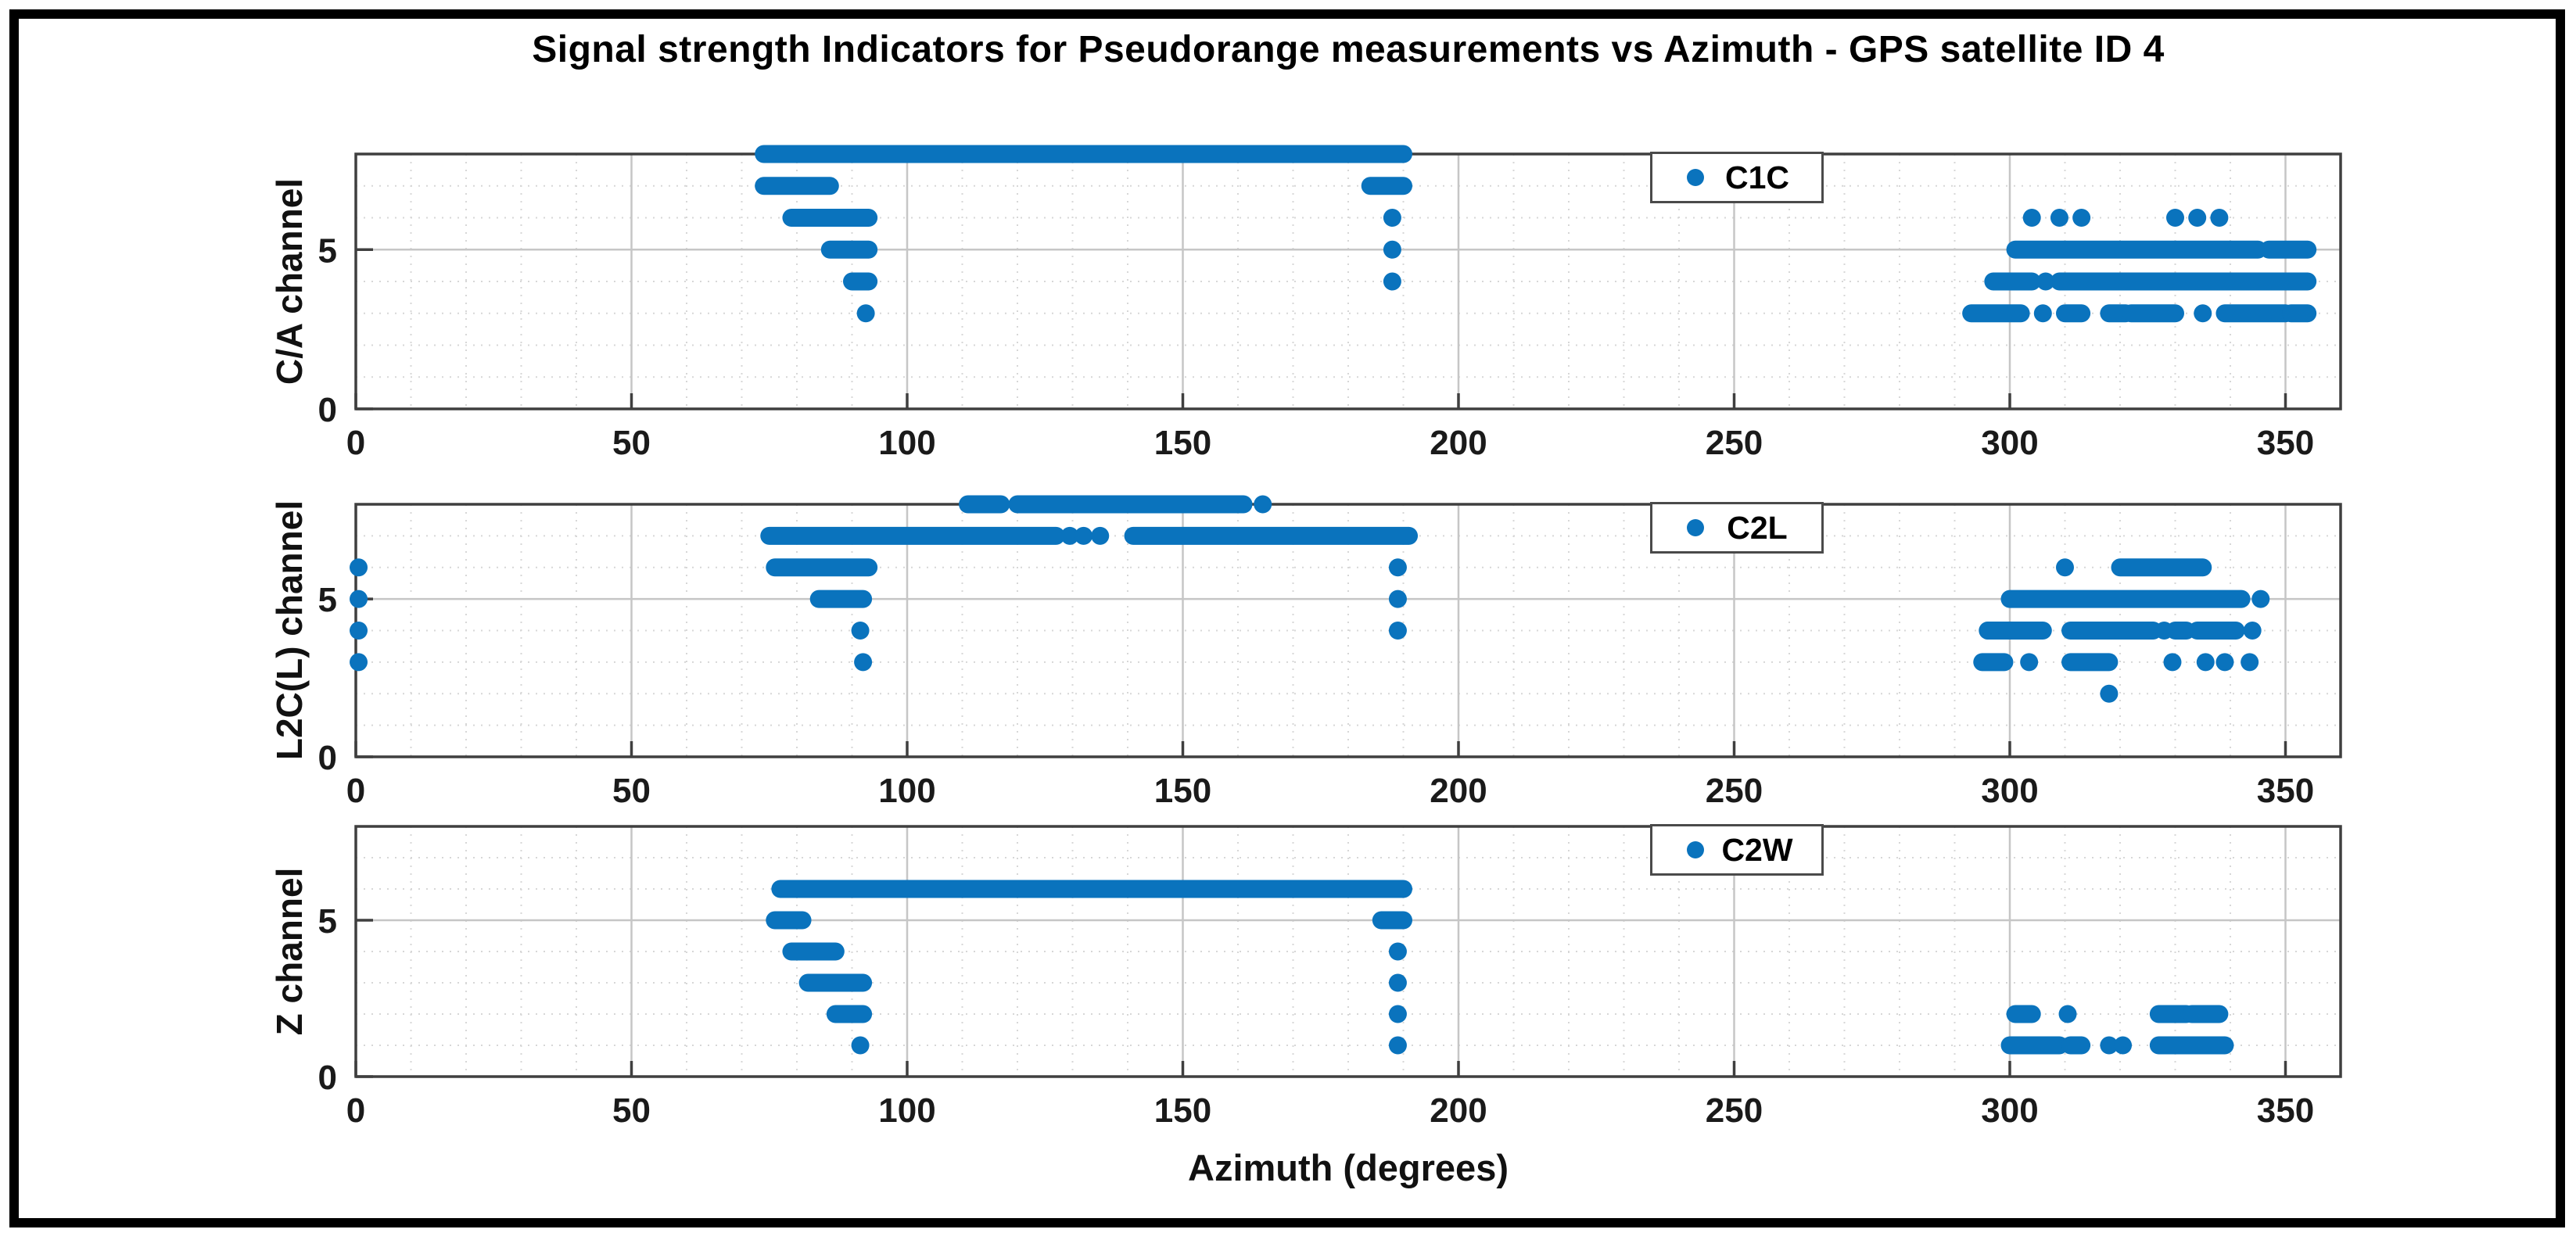  What do you see at coordinates (1458, 791) in the screenshot?
I see `x-tick-label: 200` at bounding box center [1458, 791].